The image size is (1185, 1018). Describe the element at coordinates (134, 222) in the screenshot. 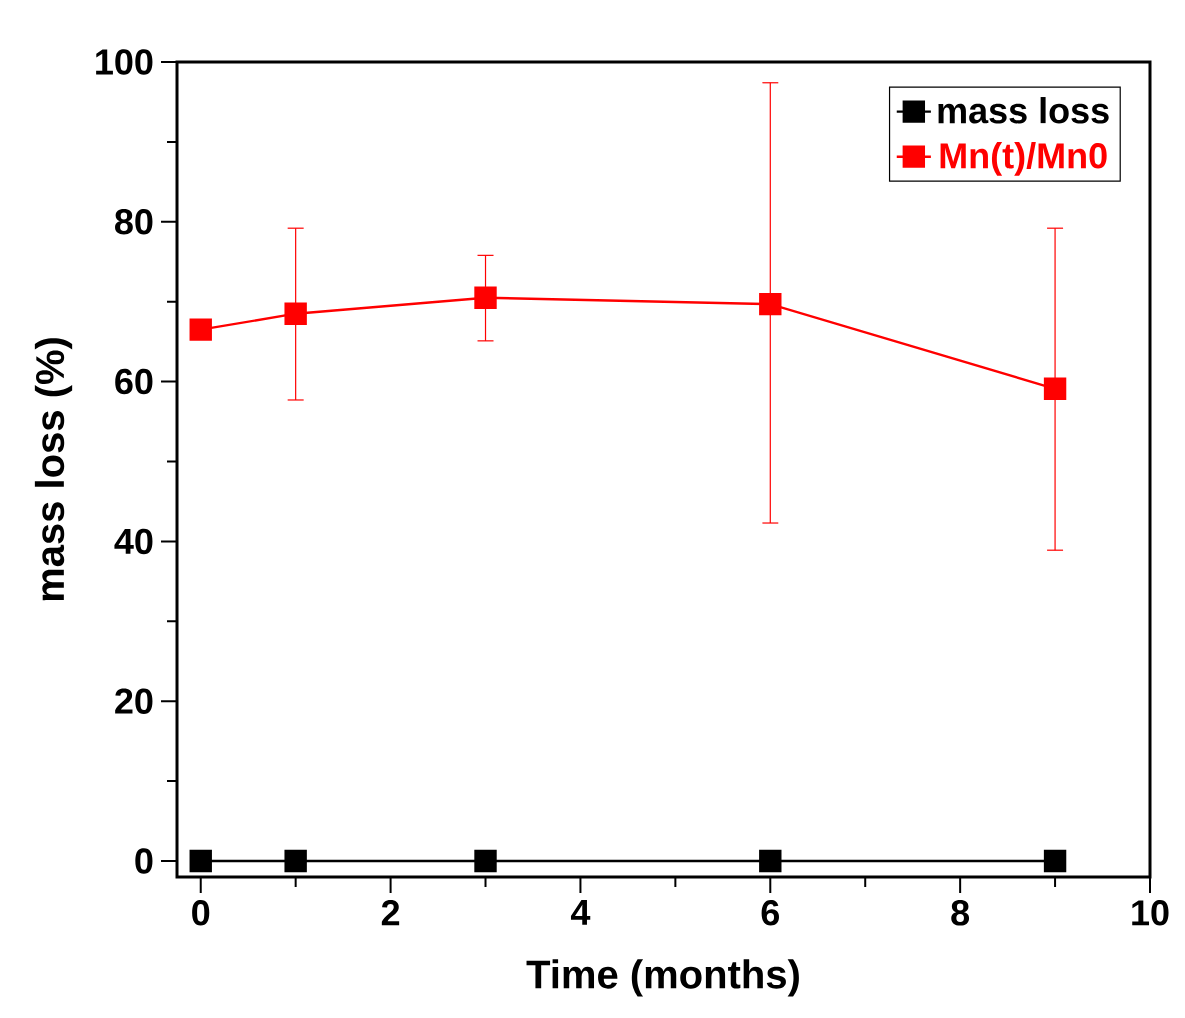

I see `y-tick-label: 80` at that location.